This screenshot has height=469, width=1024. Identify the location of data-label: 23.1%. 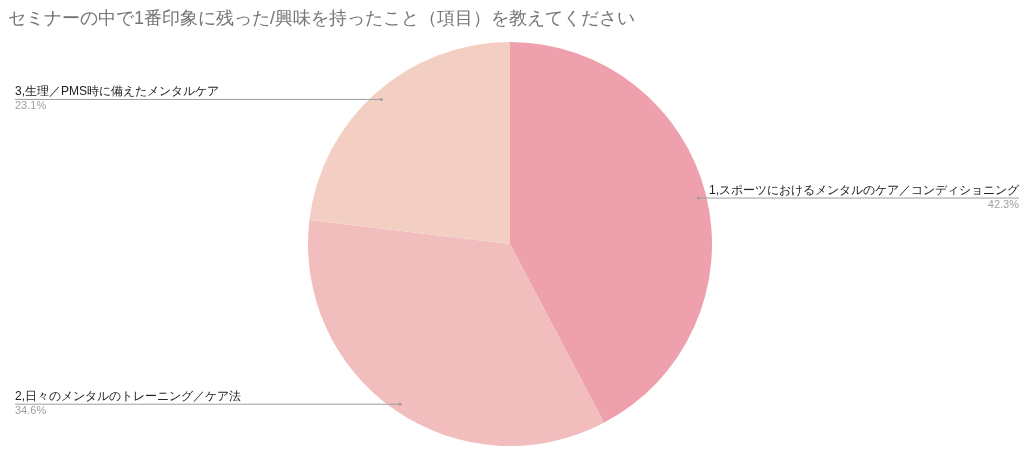
(31, 105).